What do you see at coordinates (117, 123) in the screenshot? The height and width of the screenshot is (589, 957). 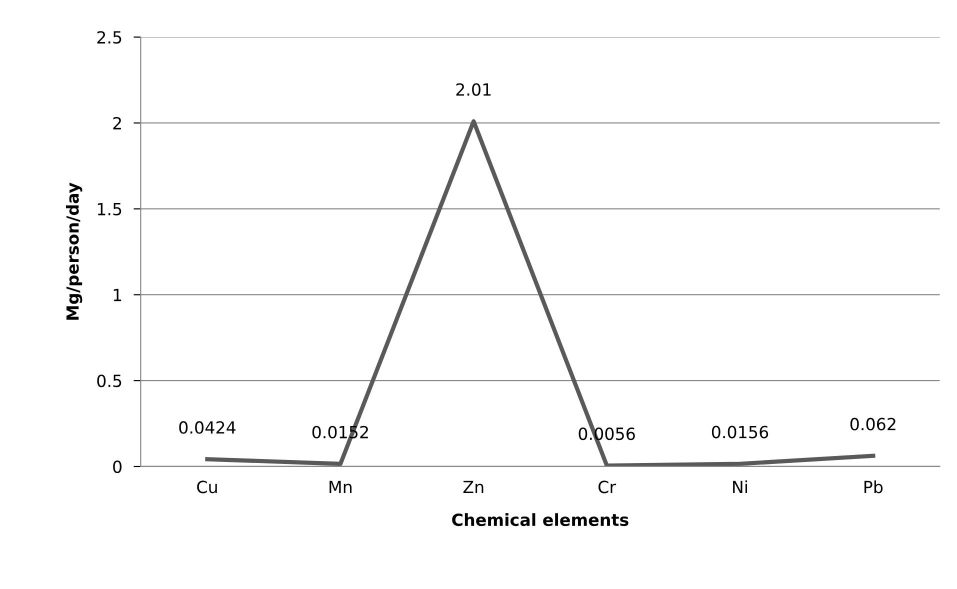 I see `y-tick-label: 2` at bounding box center [117, 123].